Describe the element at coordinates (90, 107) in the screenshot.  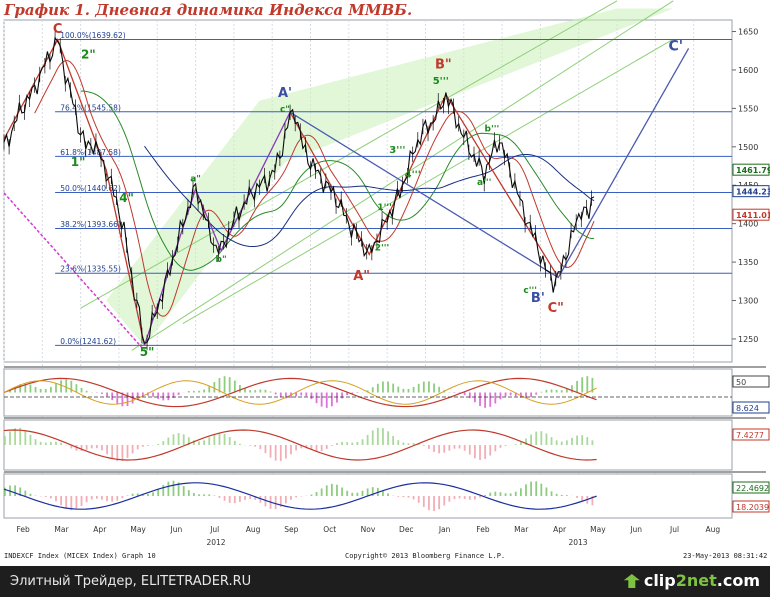
I see `fib-label: 76.4%(1545.58)` at that location.